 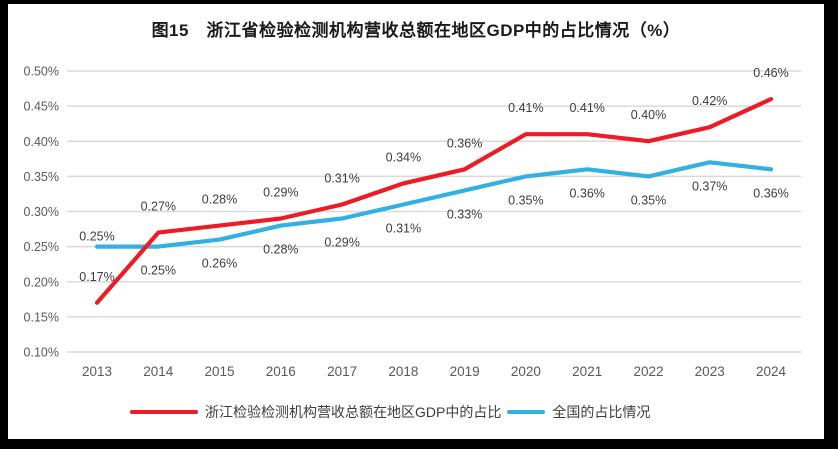 I want to click on x-tick-label: 2021, so click(x=587, y=371).